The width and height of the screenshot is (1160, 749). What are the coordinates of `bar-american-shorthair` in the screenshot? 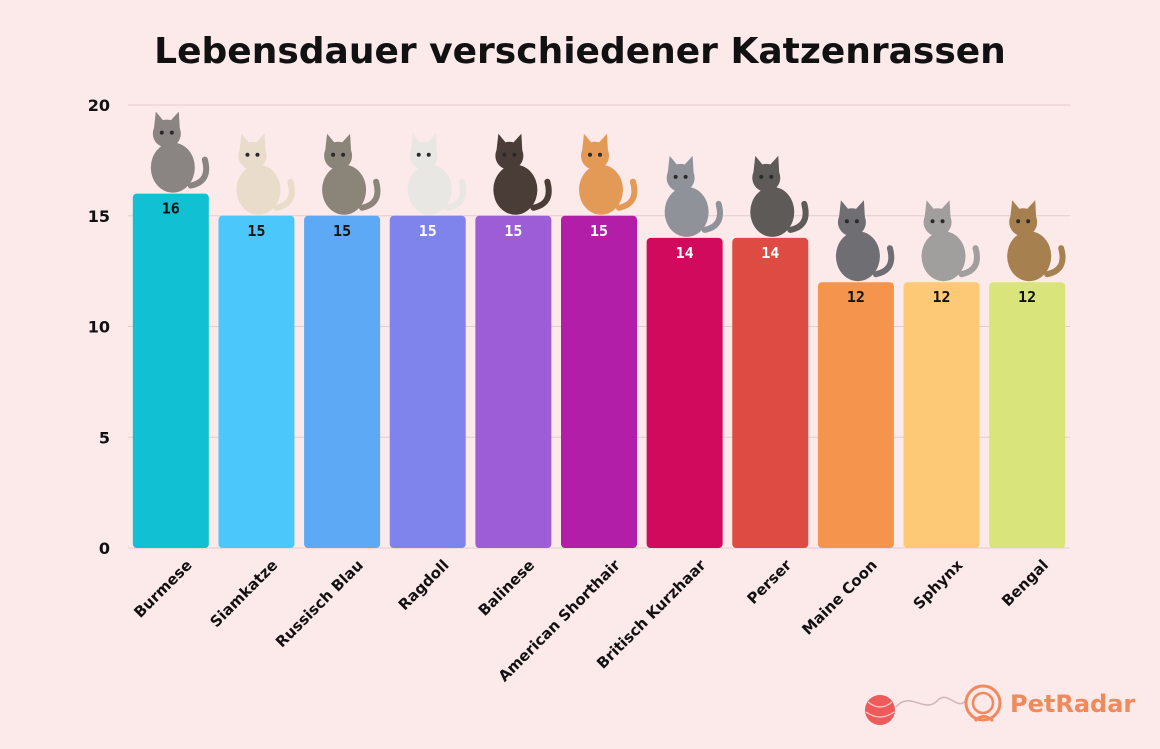 It's located at (599, 381).